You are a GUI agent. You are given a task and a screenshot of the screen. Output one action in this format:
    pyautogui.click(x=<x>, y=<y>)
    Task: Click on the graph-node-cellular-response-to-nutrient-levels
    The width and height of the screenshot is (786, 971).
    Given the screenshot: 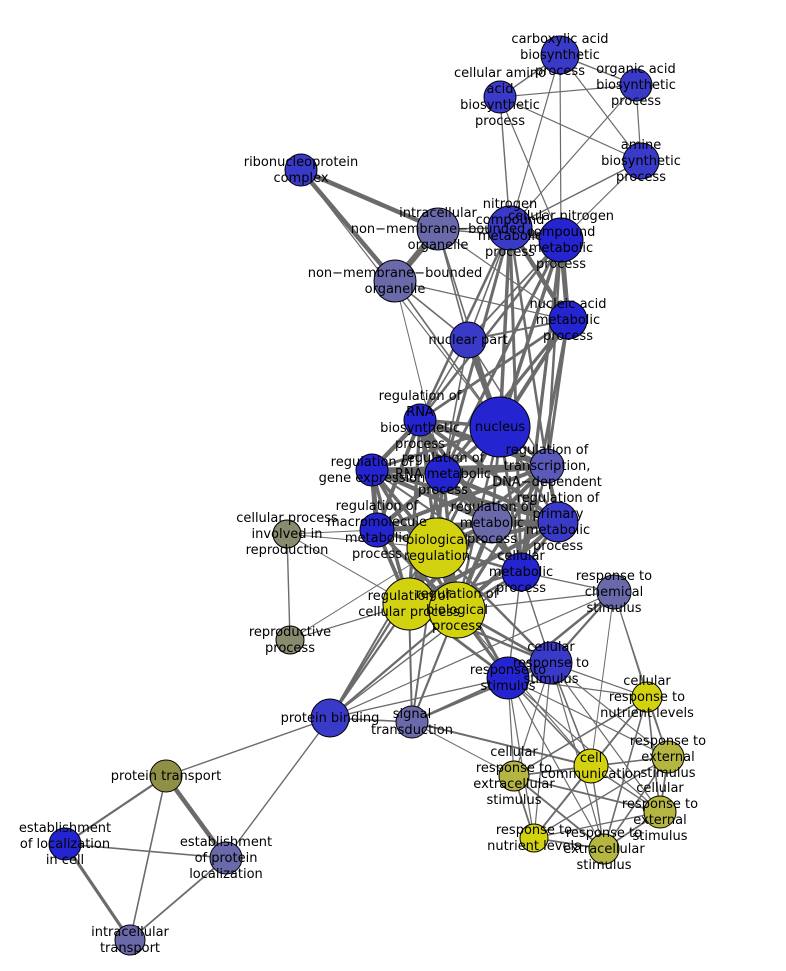 What is the action you would take?
    pyautogui.click(x=647, y=697)
    